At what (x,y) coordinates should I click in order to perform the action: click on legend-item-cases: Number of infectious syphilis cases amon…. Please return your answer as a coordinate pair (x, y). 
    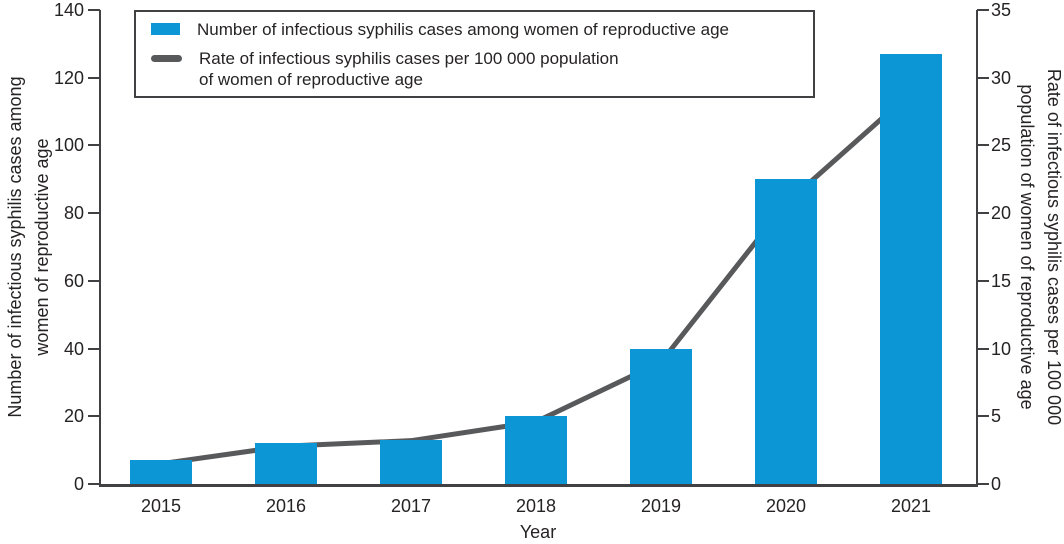
    Looking at the image, I should click on (482, 29).